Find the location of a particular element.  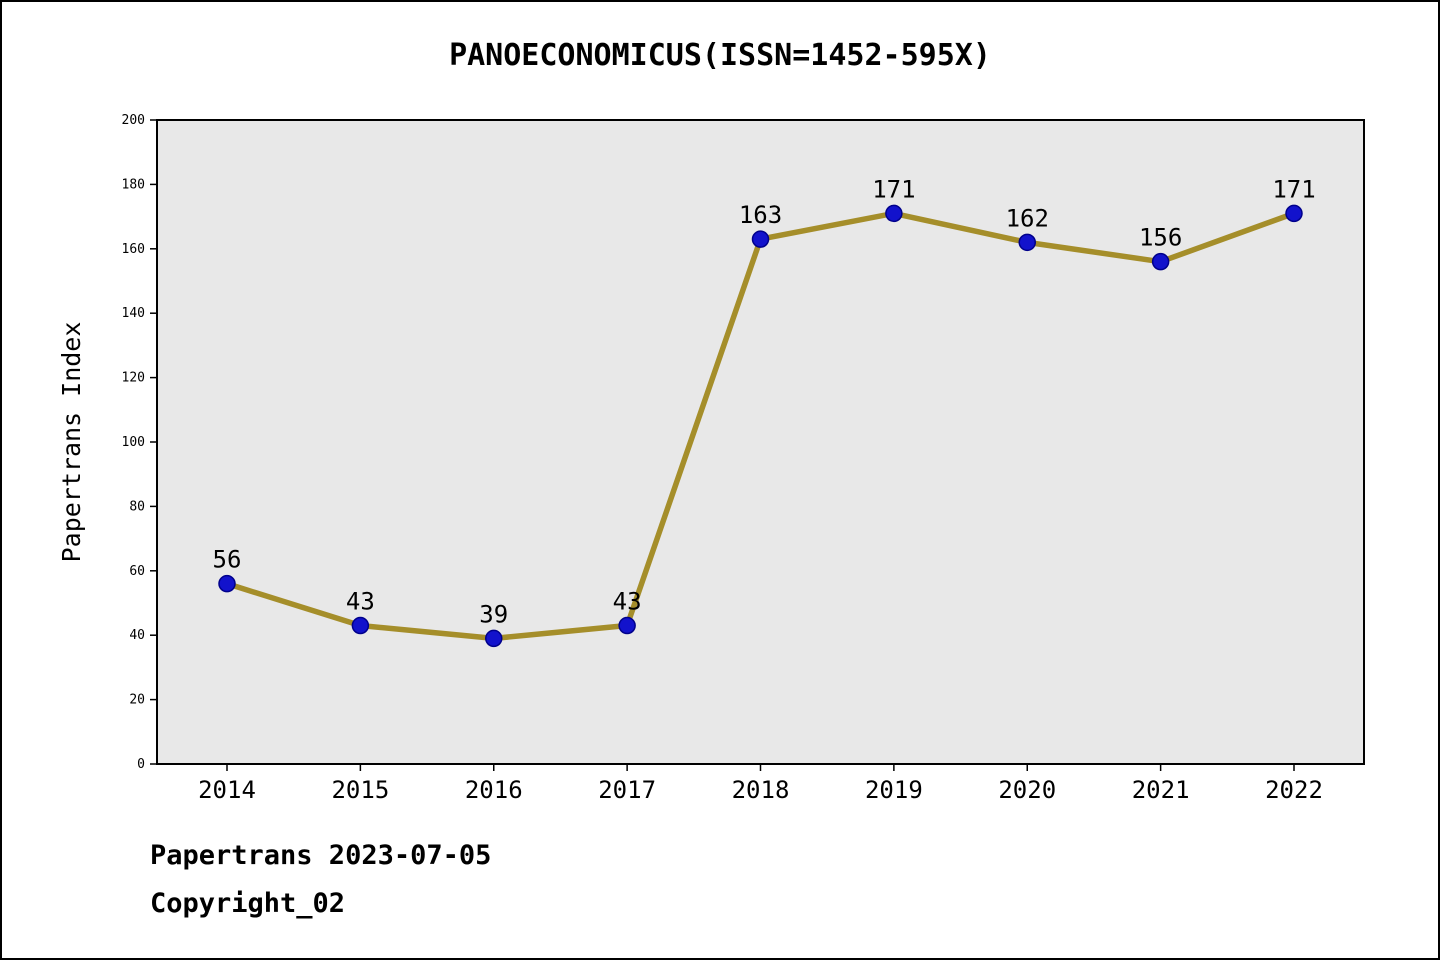

footer-date: Papertrans 2023-07-05 is located at coordinates (321, 855).